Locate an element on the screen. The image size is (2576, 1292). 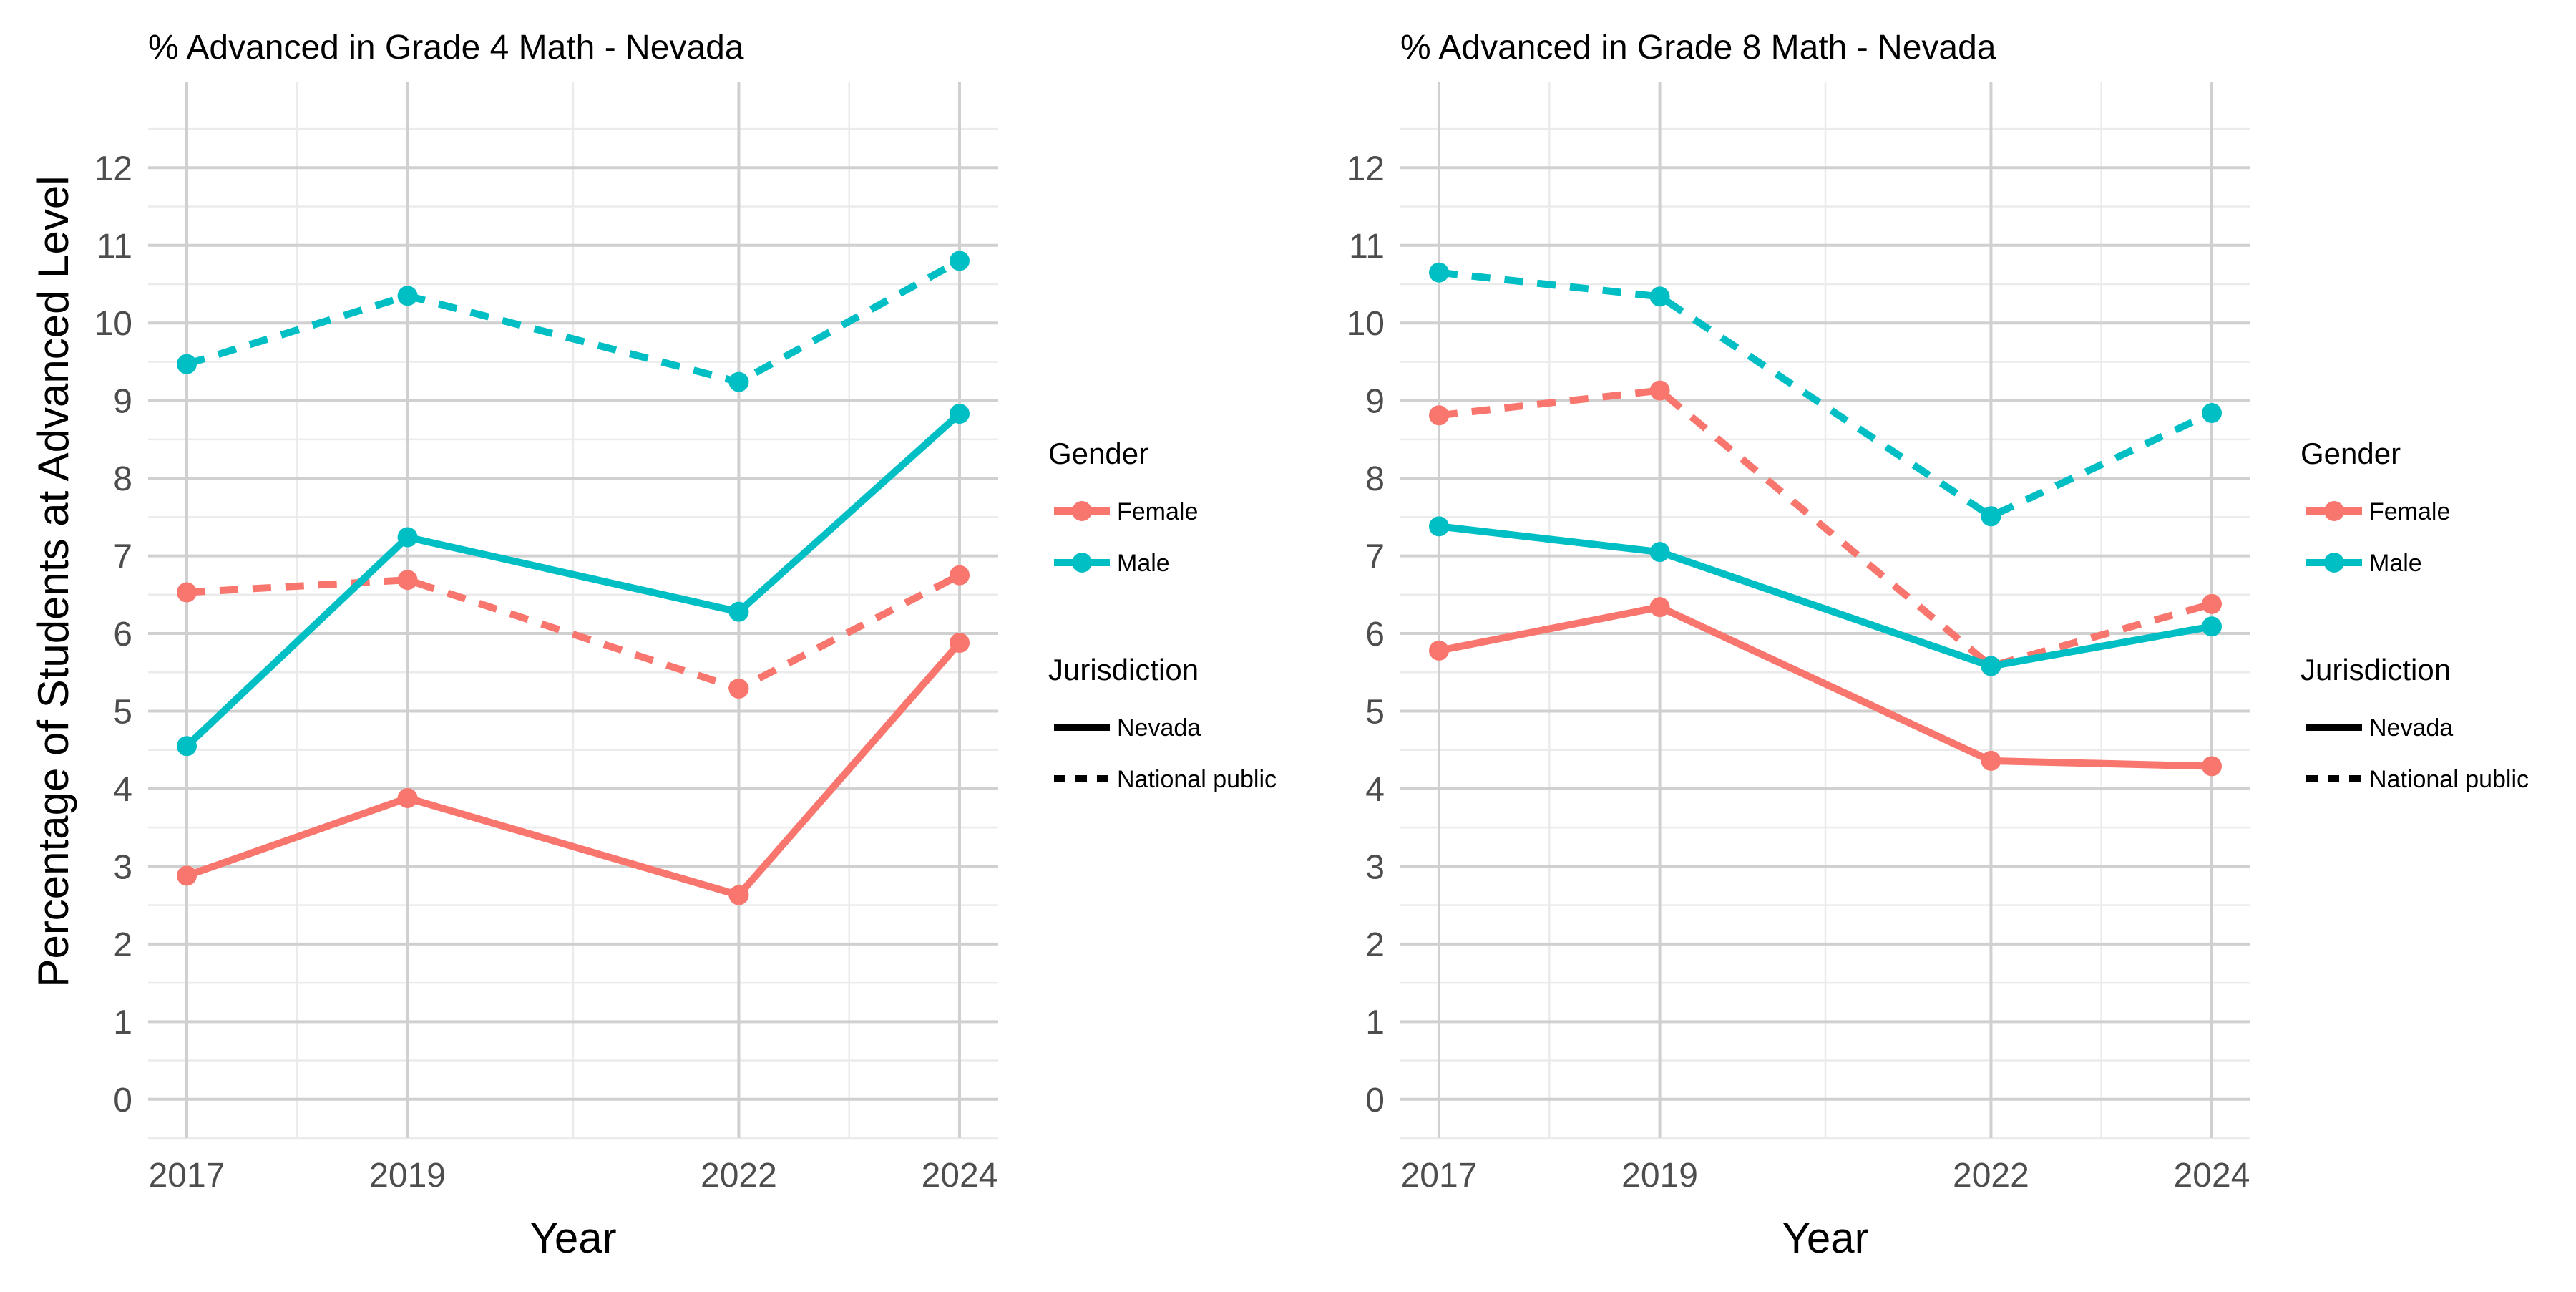
panel-title: % Advanced in Grade 4 Math - Nevada is located at coordinates (446, 48).